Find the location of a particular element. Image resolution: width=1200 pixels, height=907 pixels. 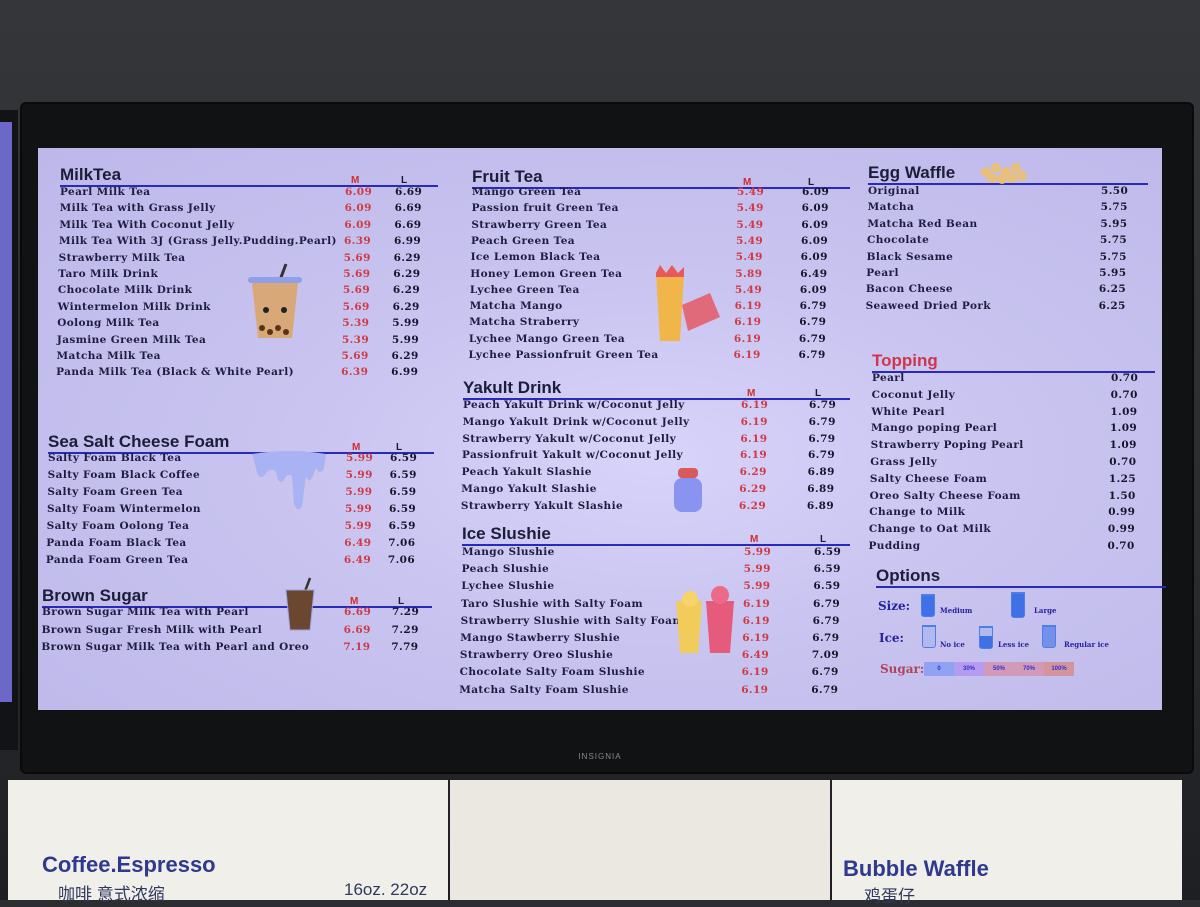

yakult-title: Yakult Drink M L is located at coordinates (656, 389).